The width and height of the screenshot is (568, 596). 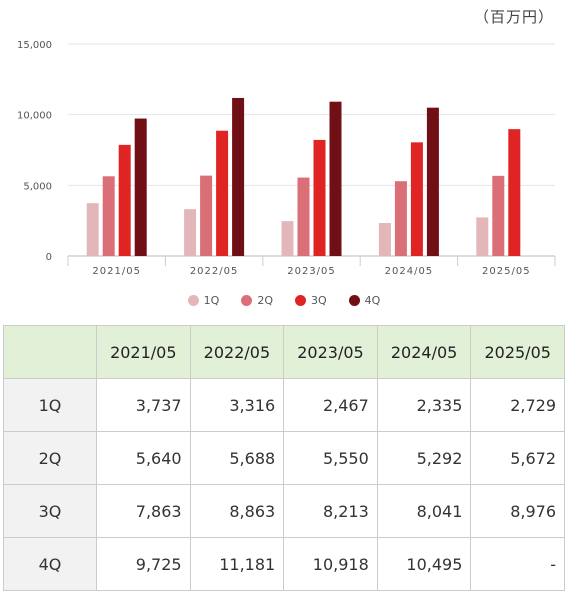 I want to click on table-header-cell: 2024/05, so click(x=424, y=352).